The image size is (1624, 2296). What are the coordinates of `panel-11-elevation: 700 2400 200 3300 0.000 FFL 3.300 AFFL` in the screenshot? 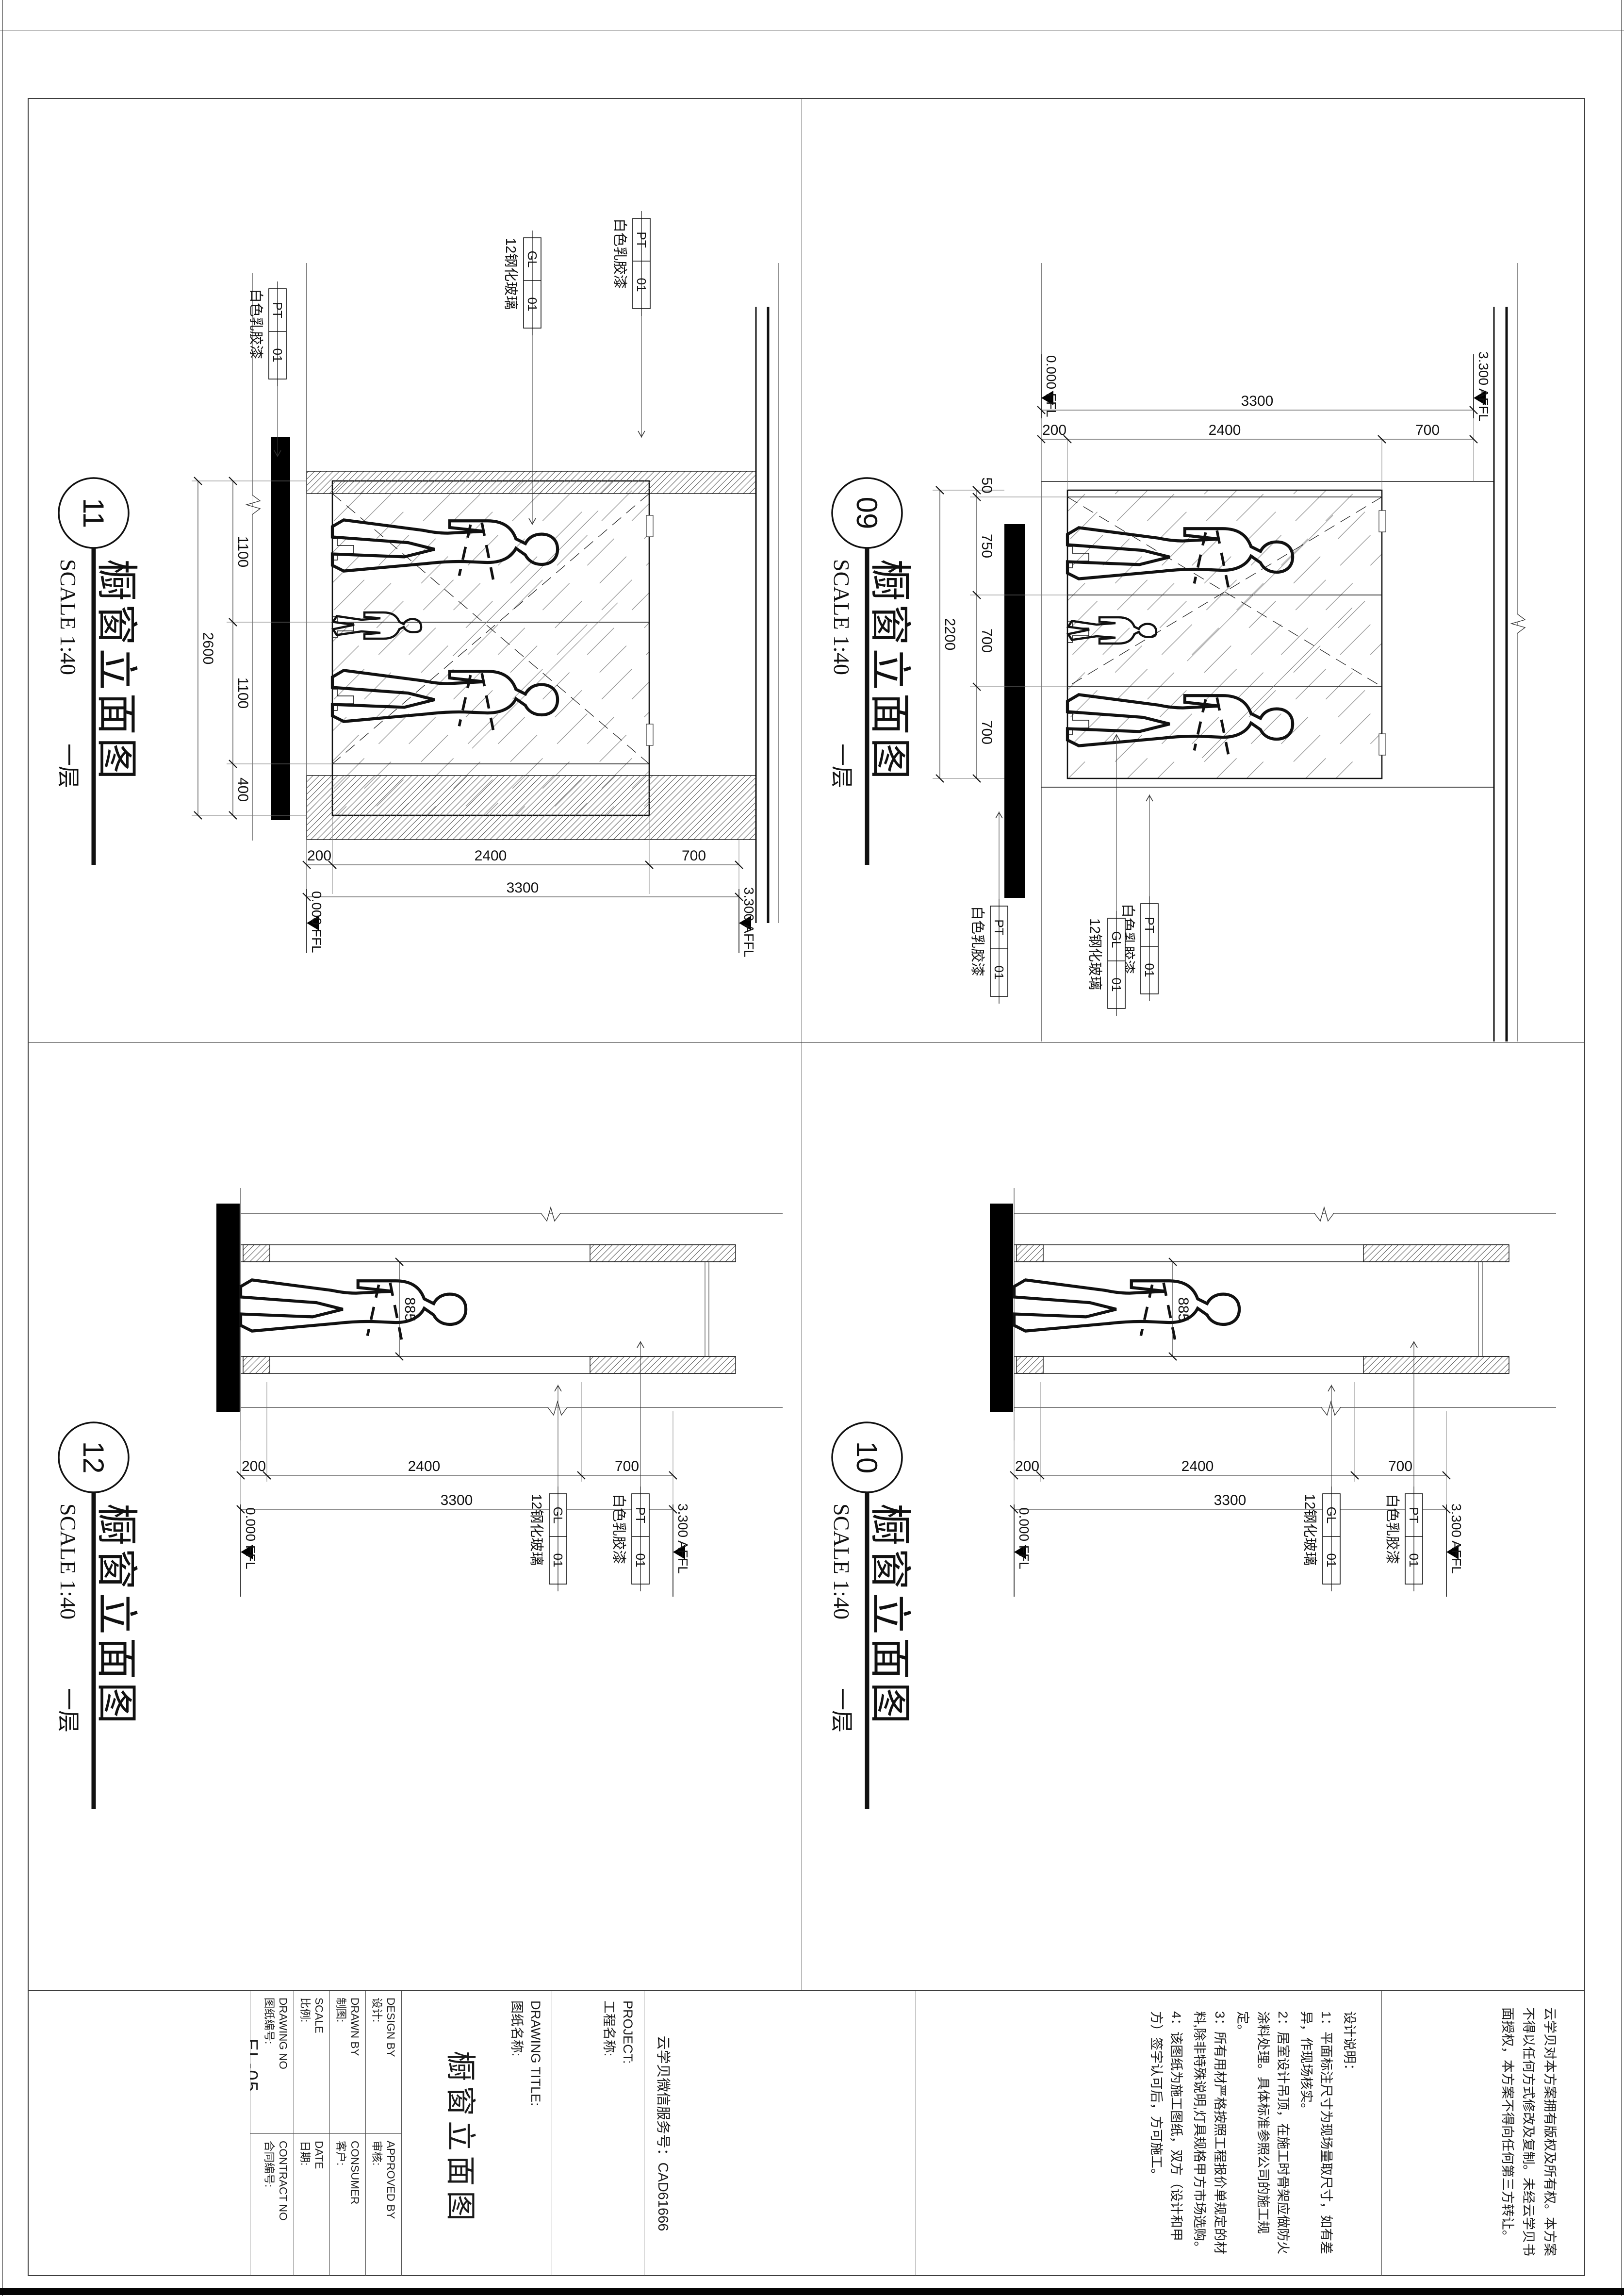 It's located at (417, 585).